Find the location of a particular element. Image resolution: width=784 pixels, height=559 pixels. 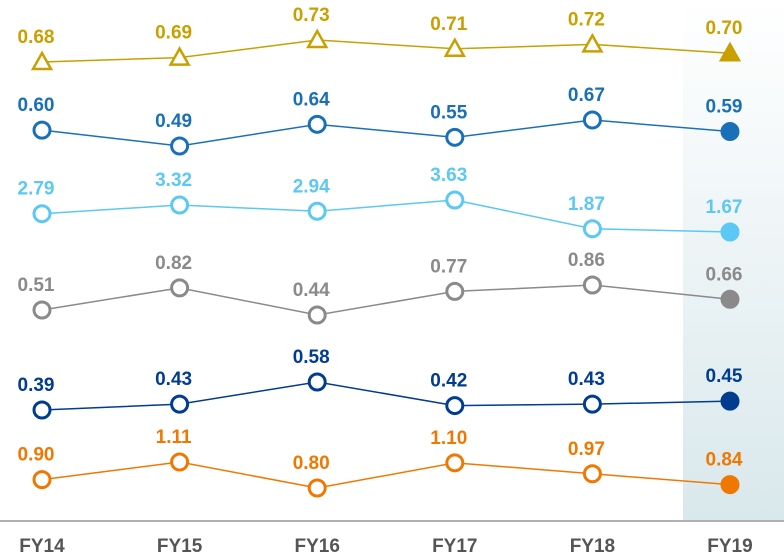

data-label: 1.11 is located at coordinates (174, 437).